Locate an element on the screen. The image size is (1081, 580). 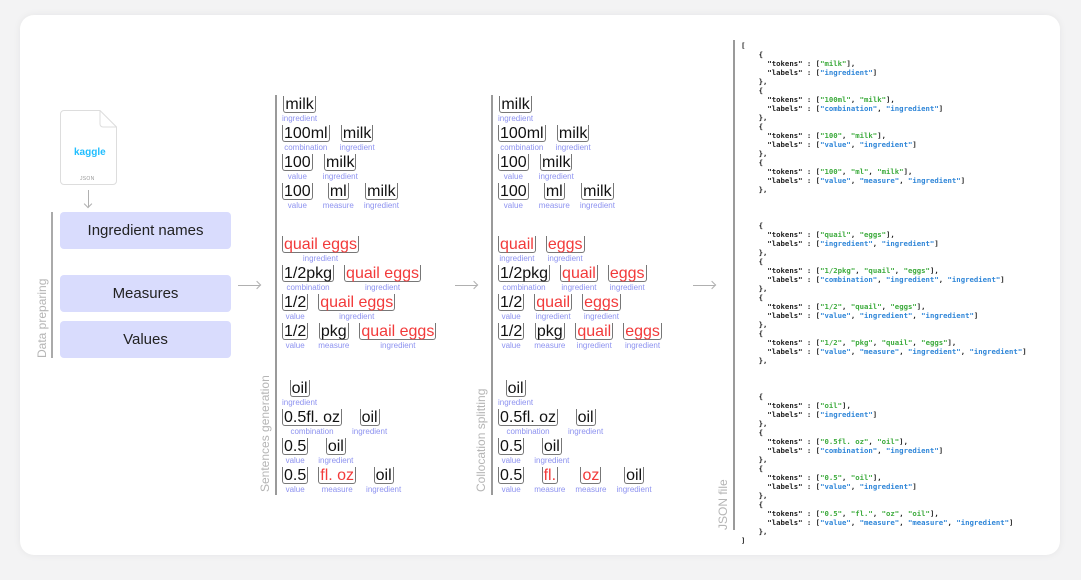
token-text: 0.5 is located at coordinates (295, 446).